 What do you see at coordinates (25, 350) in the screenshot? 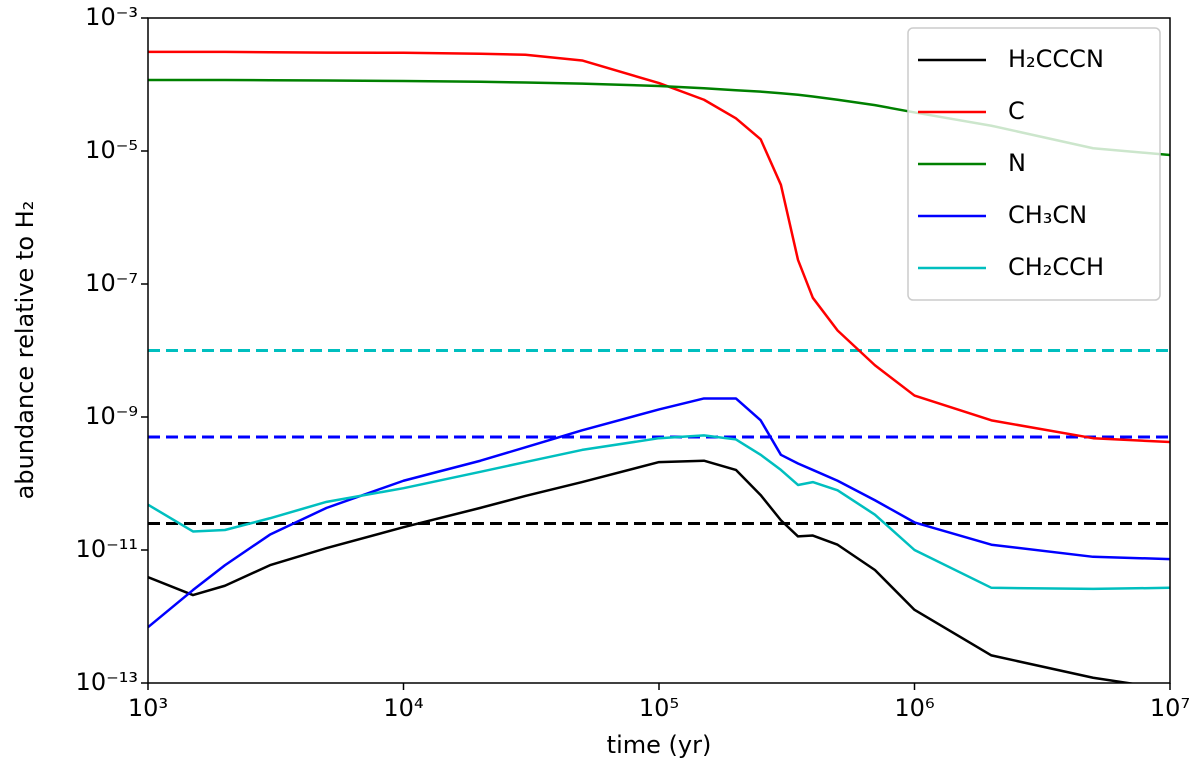
I see `y-axis-label: abundance relative to H₂` at bounding box center [25, 350].